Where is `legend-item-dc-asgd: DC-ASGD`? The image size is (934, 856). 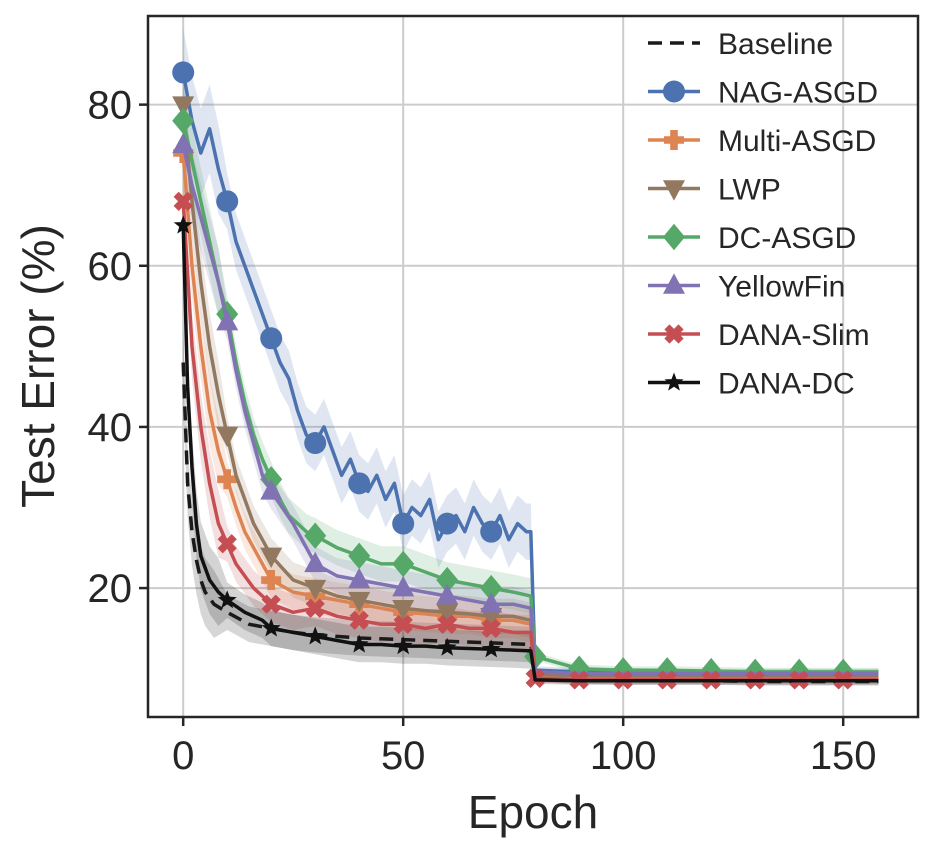 legend-item-dc-asgd: DC-ASGD is located at coordinates (752, 238).